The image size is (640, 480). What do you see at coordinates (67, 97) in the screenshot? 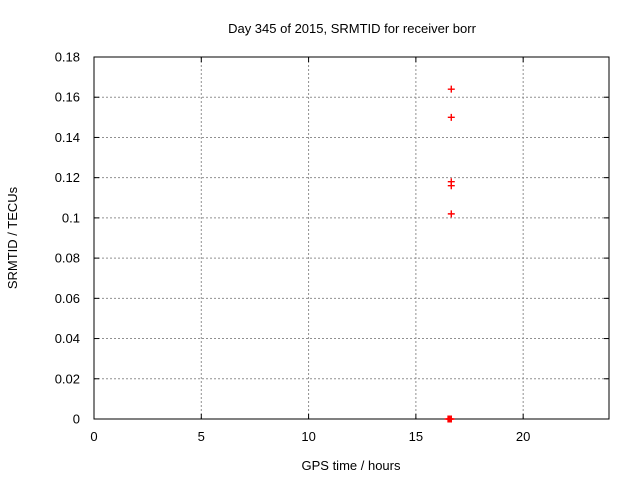
I see `y-tick-label-0.16: 0.16` at bounding box center [67, 97].